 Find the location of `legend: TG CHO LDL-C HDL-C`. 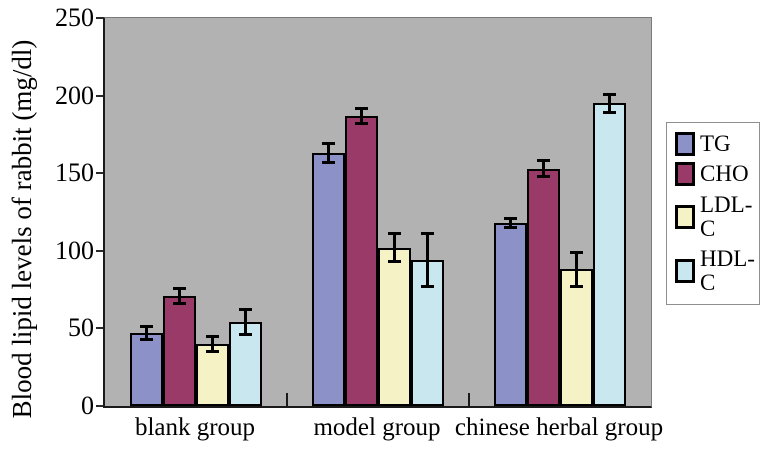

legend: TG CHO LDL-C HDL-C is located at coordinates (713, 213).